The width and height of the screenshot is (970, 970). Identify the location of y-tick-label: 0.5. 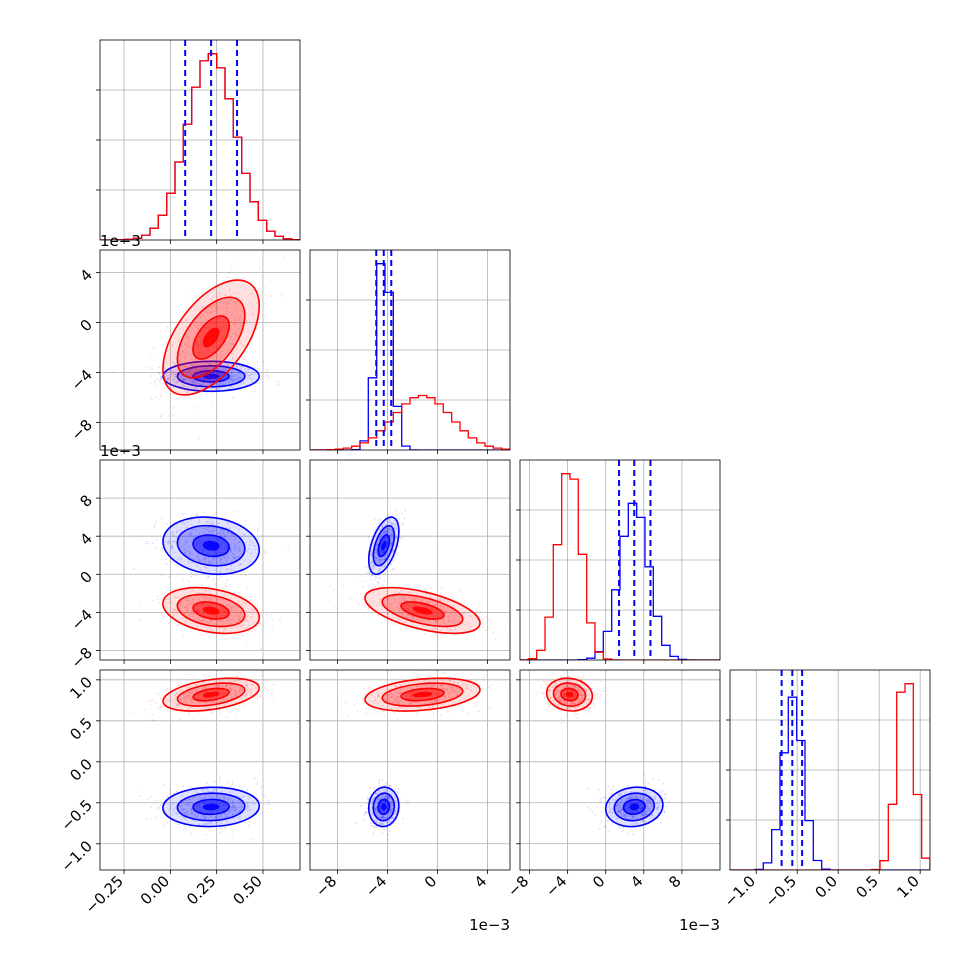
(81, 729).